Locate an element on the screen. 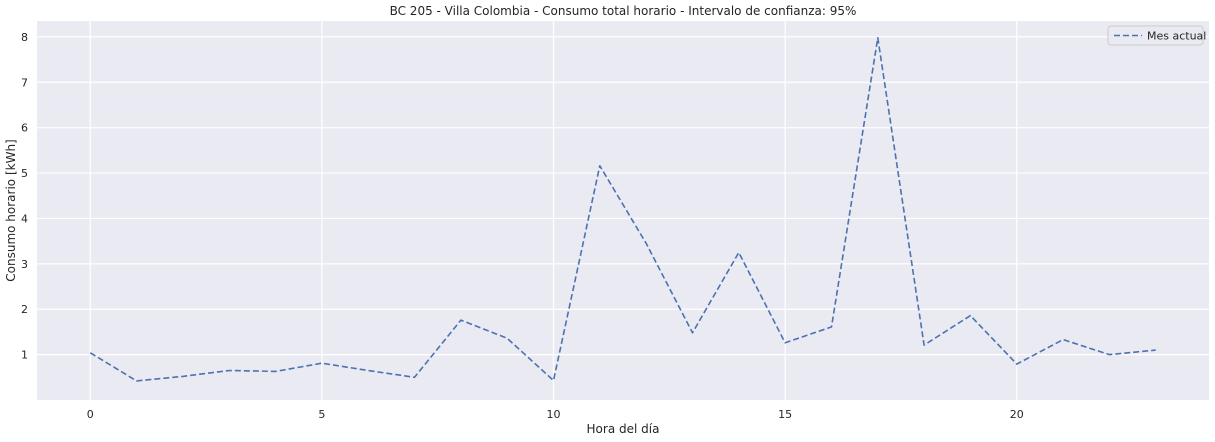 Image resolution: width=1215 pixels, height=442 pixels. legend: Mes actual is located at coordinates (1156, 35).